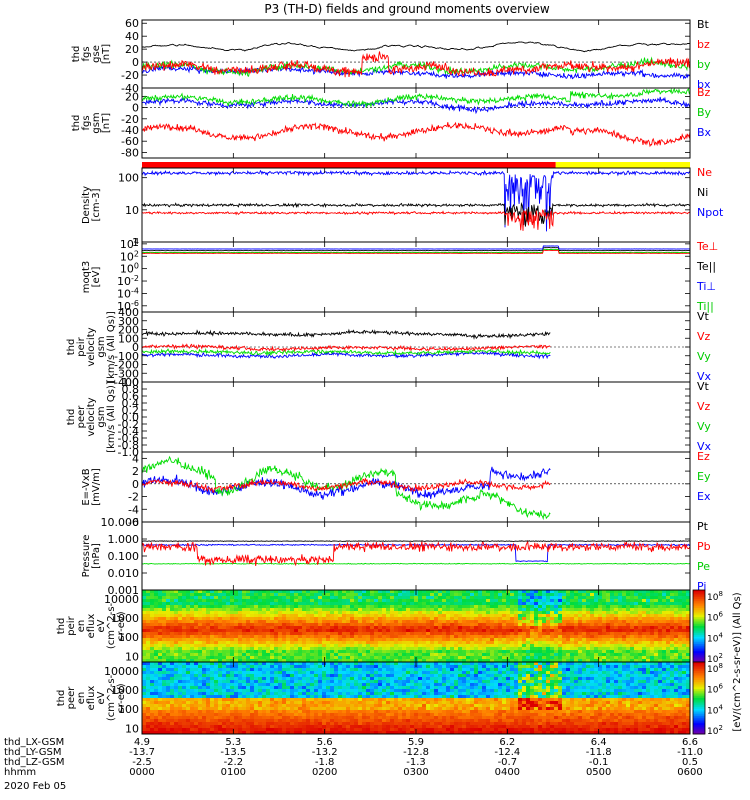 The width and height of the screenshot is (750, 800). Describe the element at coordinates (416, 60) in the screenshot. I see `panel-0-lines` at that location.